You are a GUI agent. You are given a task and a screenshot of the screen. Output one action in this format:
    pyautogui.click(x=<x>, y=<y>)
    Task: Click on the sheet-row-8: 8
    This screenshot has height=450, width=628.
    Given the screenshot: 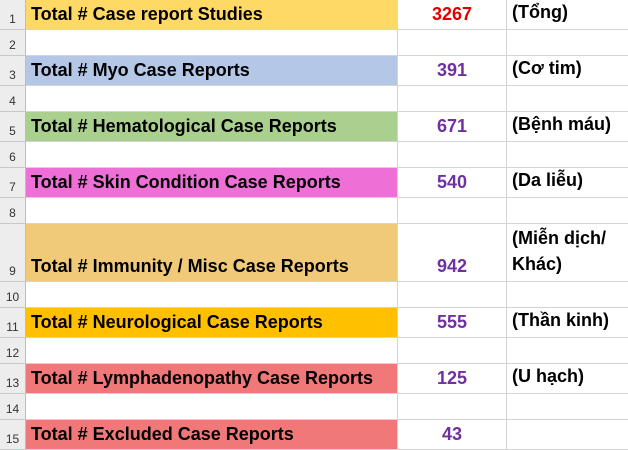 What is the action you would take?
    pyautogui.click(x=314, y=211)
    